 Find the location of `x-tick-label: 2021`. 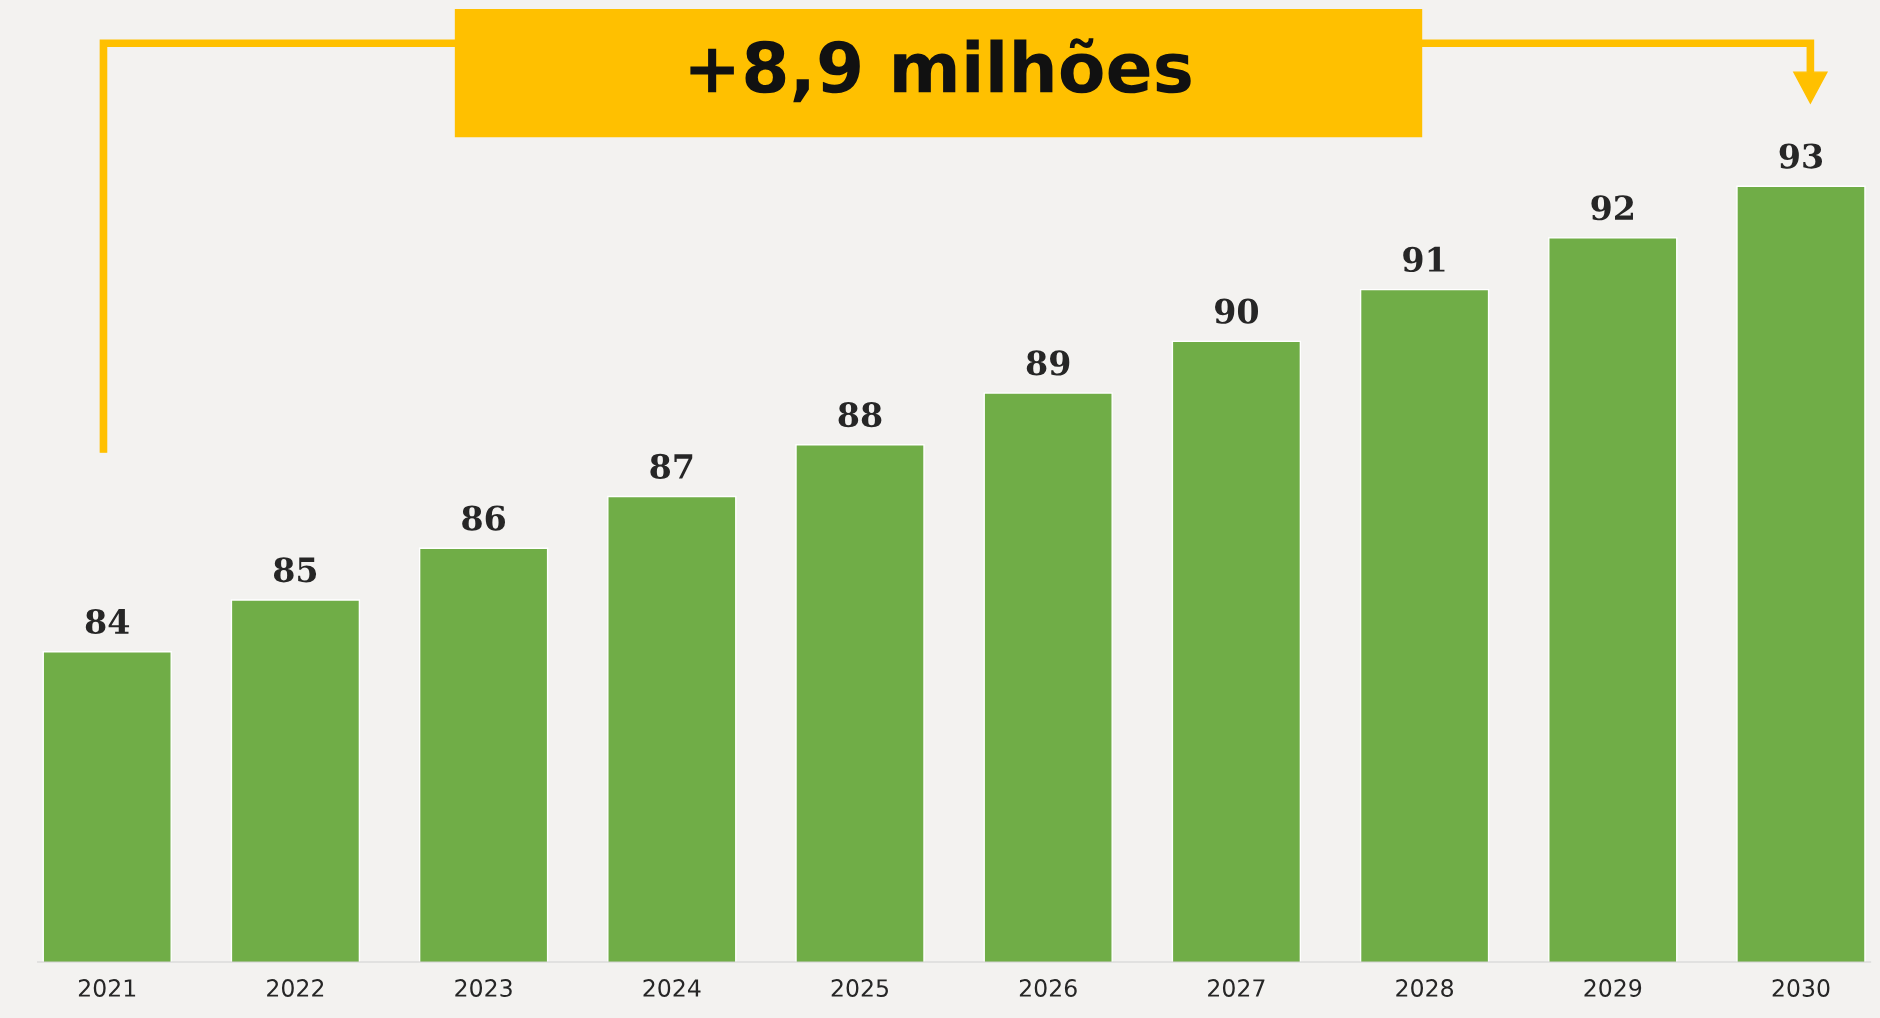

x-tick-label: 2021 is located at coordinates (107, 988).